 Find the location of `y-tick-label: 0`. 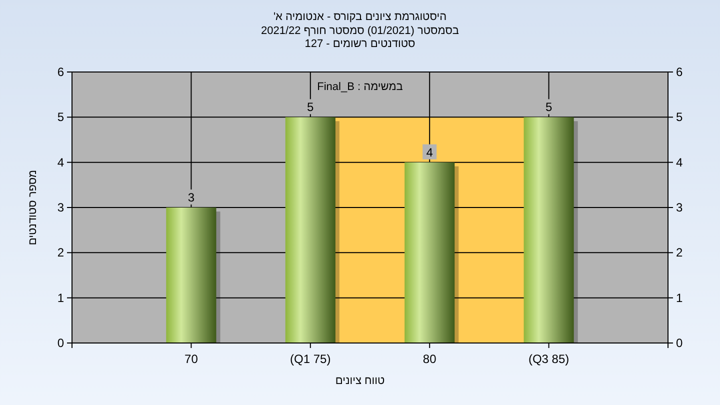

y-tick-label: 0 is located at coordinates (60, 343).